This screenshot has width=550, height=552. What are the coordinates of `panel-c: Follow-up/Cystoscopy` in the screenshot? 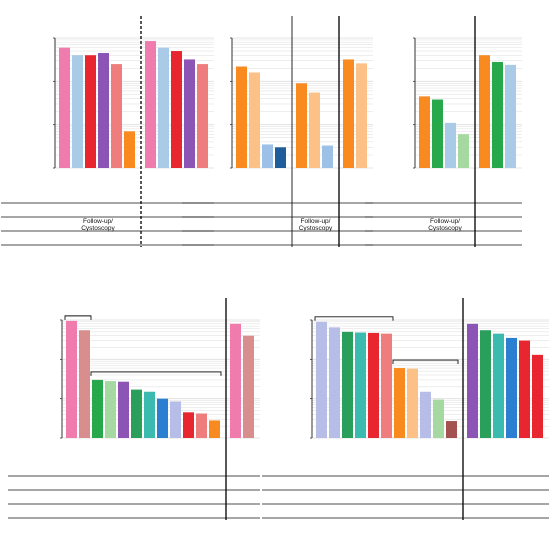 It's located at (443, 131).